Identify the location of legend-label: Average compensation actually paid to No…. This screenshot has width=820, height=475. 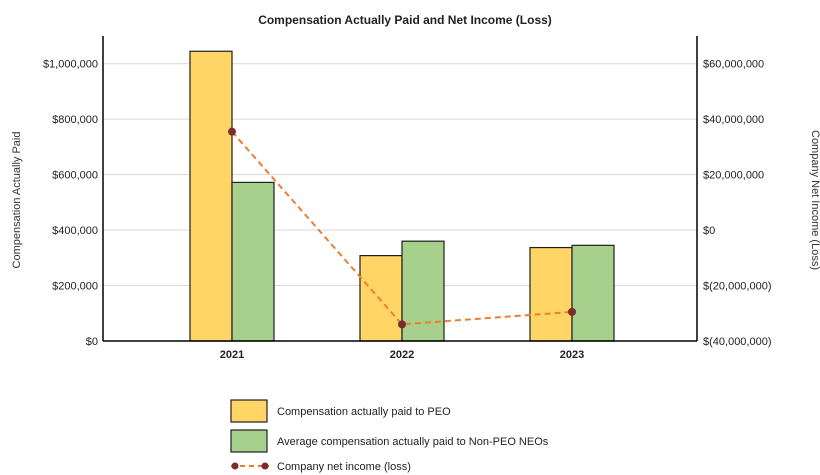
(413, 442).